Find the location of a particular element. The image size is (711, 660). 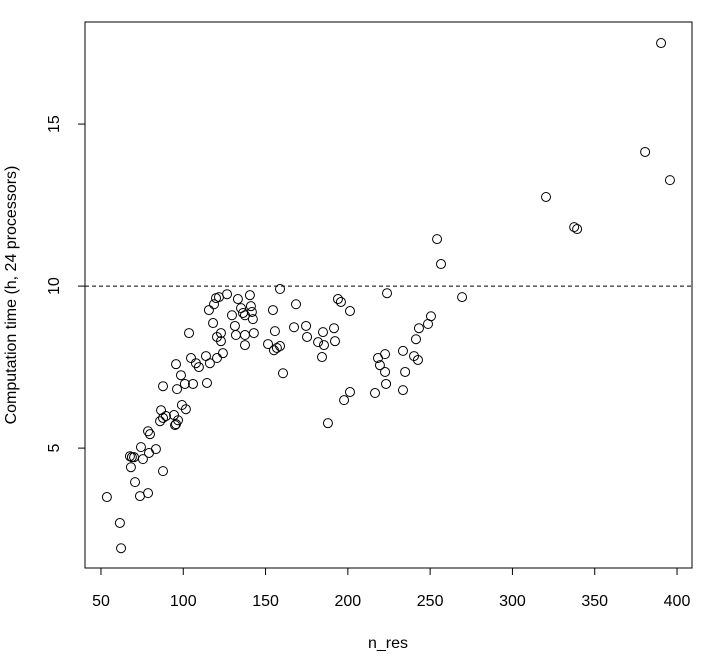

x-tick-label: 350 is located at coordinates (594, 601).